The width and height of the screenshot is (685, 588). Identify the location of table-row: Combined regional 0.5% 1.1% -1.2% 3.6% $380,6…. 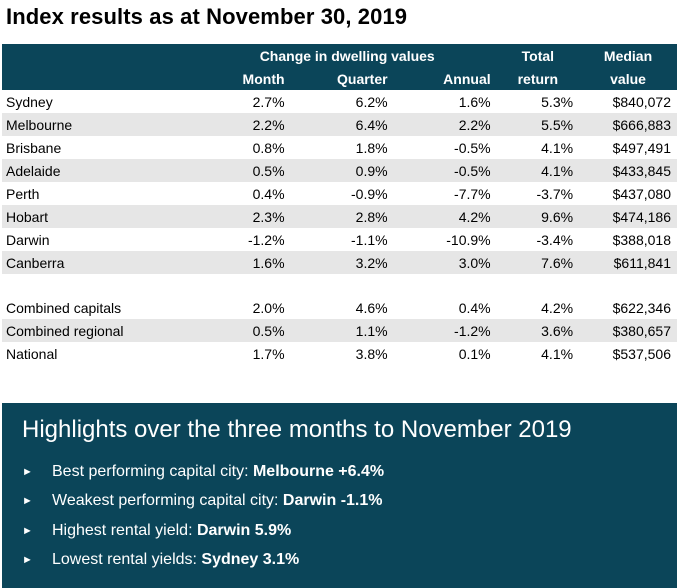
(339, 330).